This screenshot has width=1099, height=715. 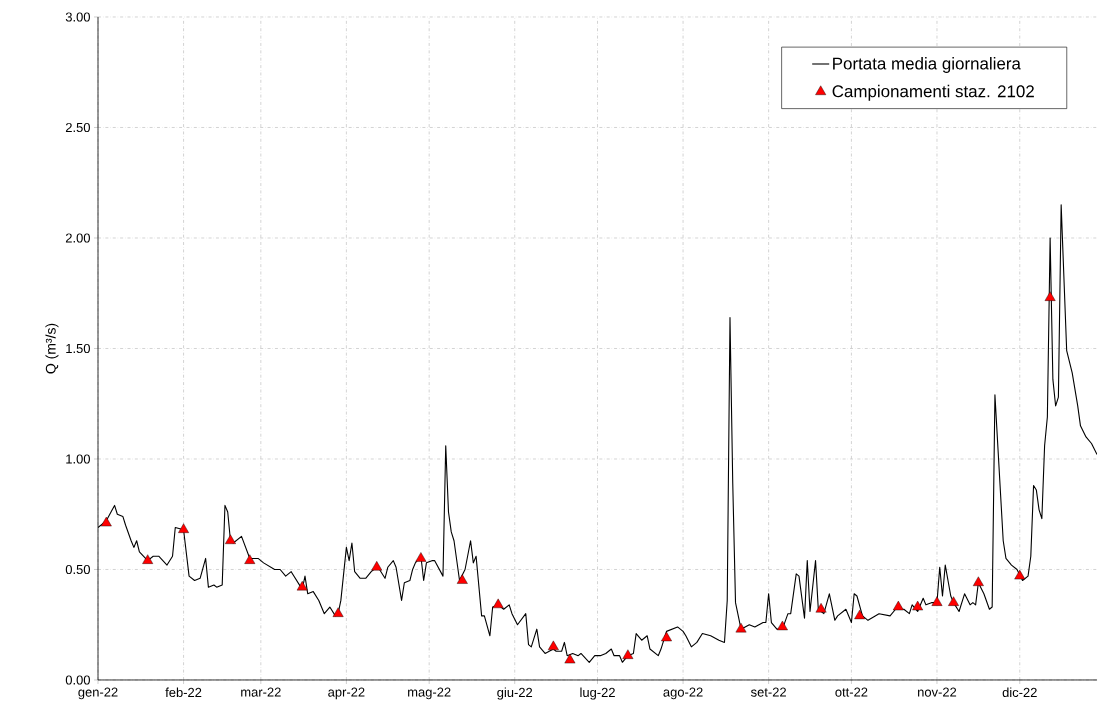 What do you see at coordinates (937, 692) in the screenshot?
I see `x-tick-label: nov-22` at bounding box center [937, 692].